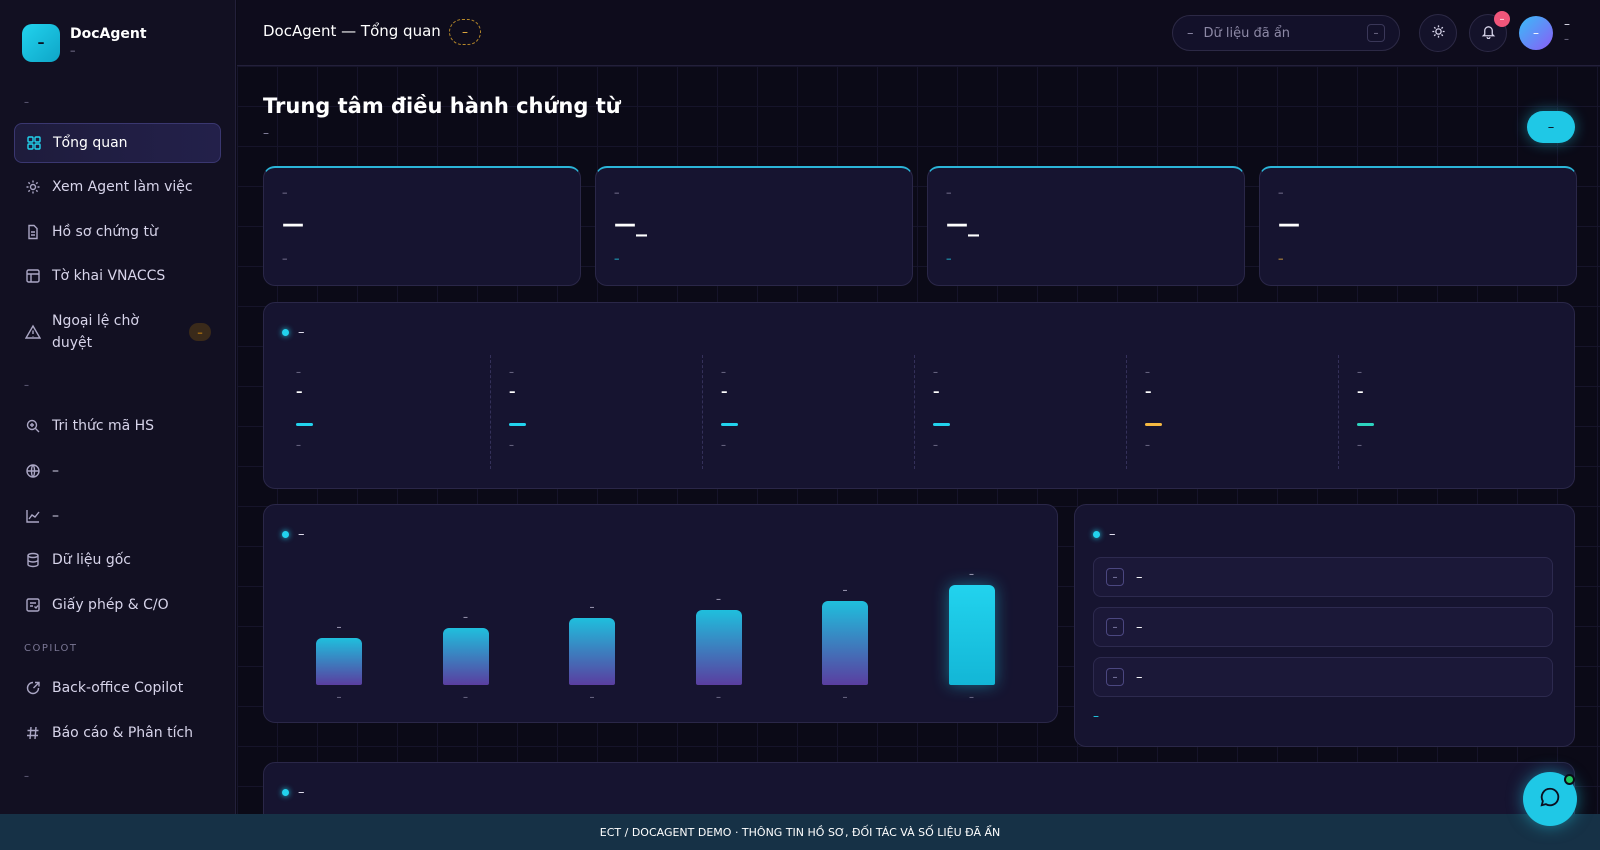 The height and width of the screenshot is (850, 1600). What do you see at coordinates (117, 516) in the screenshot?
I see `sidebar-item-trend: –` at bounding box center [117, 516].